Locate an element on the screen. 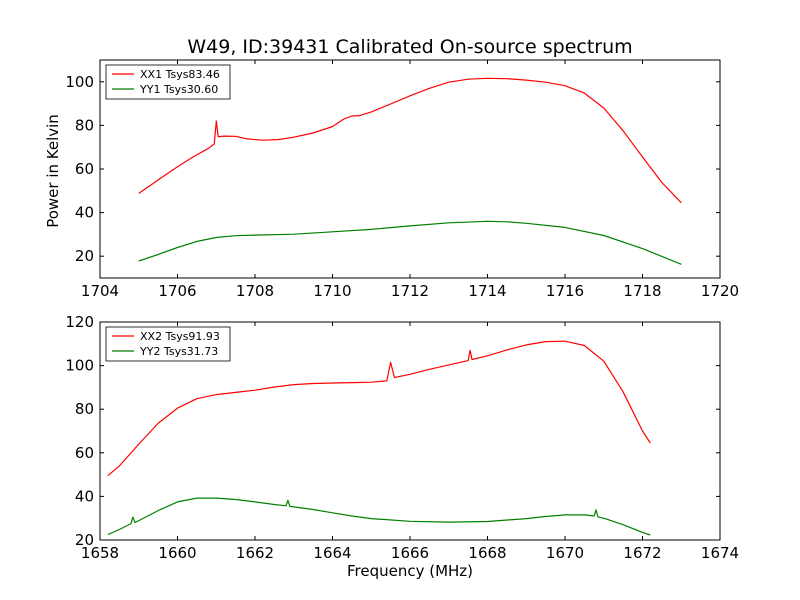 This screenshot has height=600, width=800. x-tick-label: 1718 is located at coordinates (642, 291).